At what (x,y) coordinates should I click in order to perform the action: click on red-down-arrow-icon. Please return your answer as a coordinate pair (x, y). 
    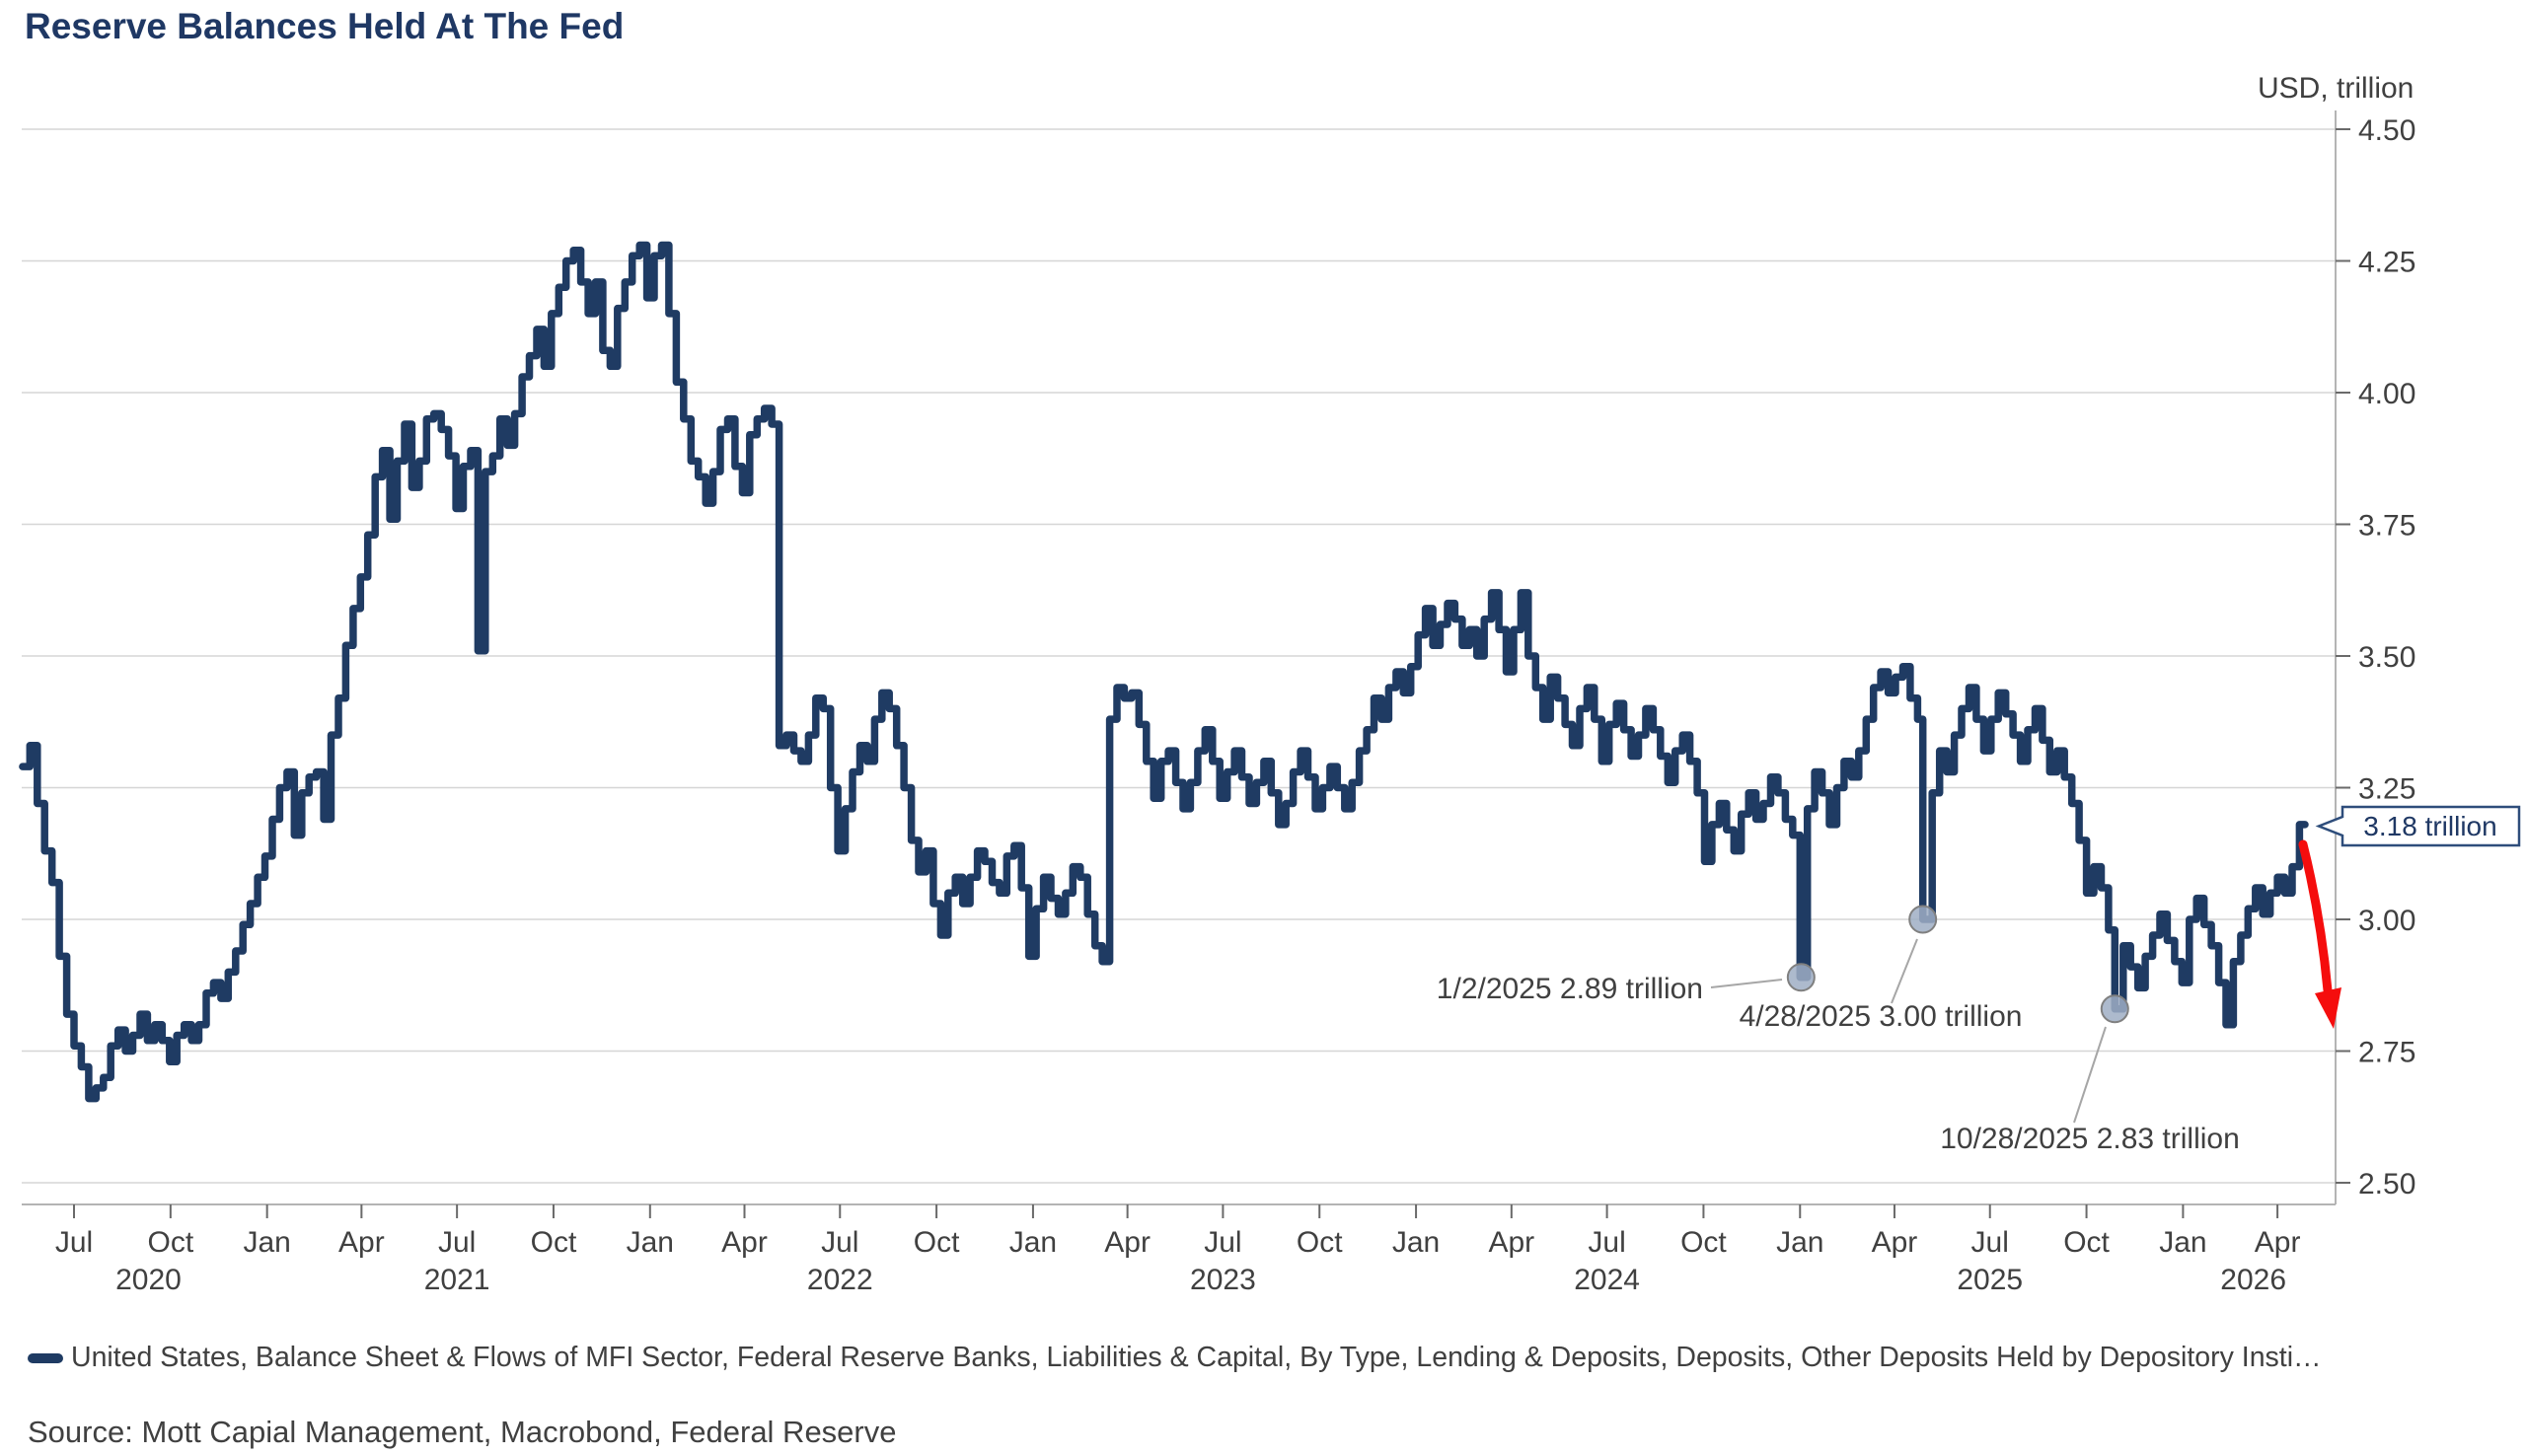
    Looking at the image, I should click on (2315, 917).